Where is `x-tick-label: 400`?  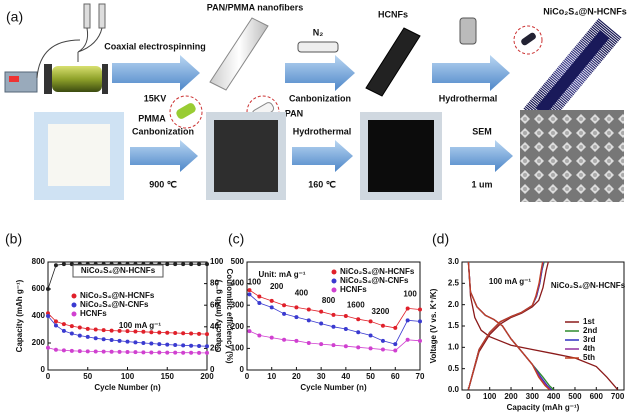 x-tick-label: 400 is located at coordinates (554, 396).